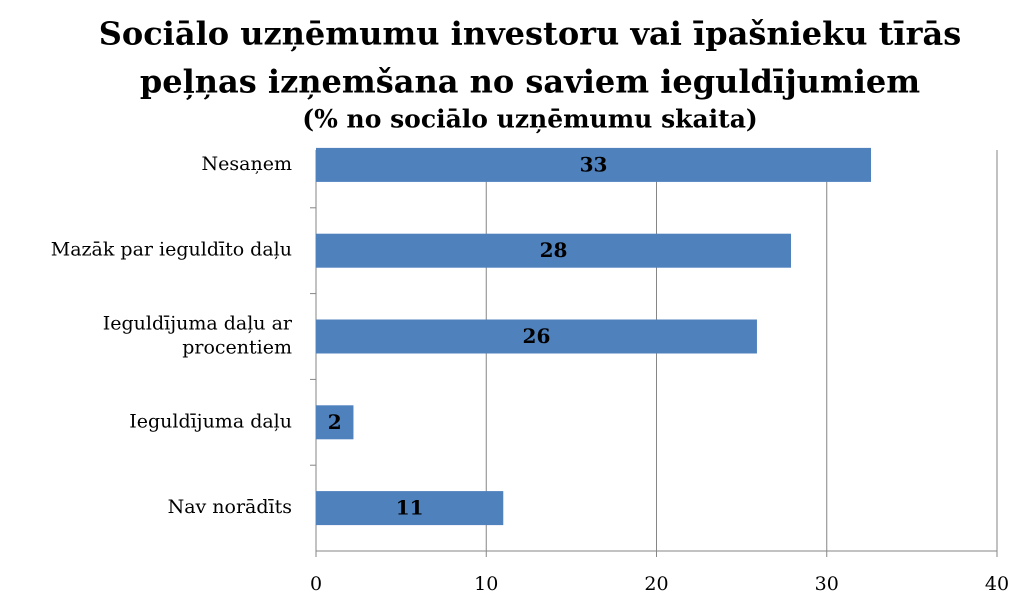 This screenshot has height=599, width=1015. What do you see at coordinates (230, 507) in the screenshot?
I see `y-tick-label: Nav norādīts` at bounding box center [230, 507].